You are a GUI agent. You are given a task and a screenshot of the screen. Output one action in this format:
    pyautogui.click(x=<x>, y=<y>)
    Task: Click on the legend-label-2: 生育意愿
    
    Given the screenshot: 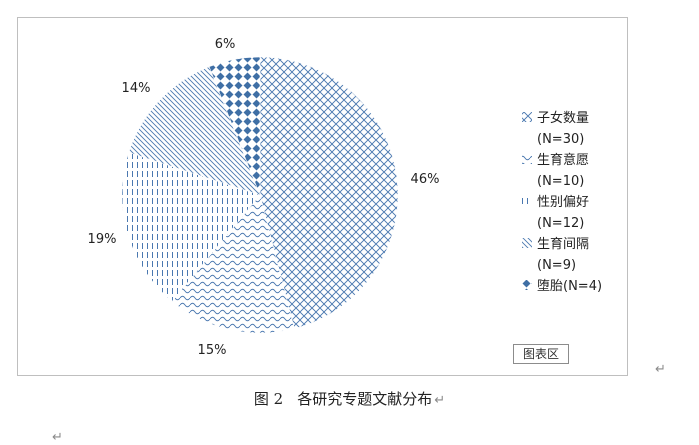 What is the action you would take?
    pyautogui.click(x=563, y=160)
    